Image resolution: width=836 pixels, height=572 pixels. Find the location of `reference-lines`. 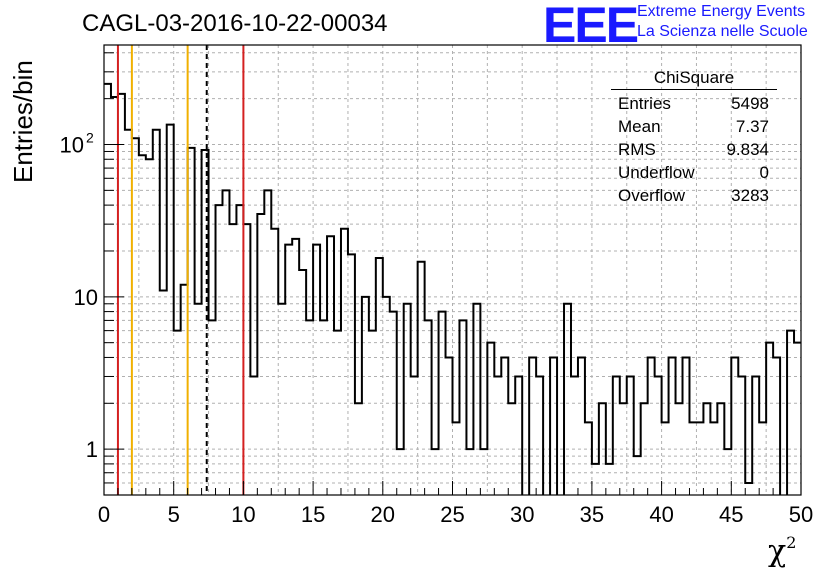

reference-lines is located at coordinates (180, 270).